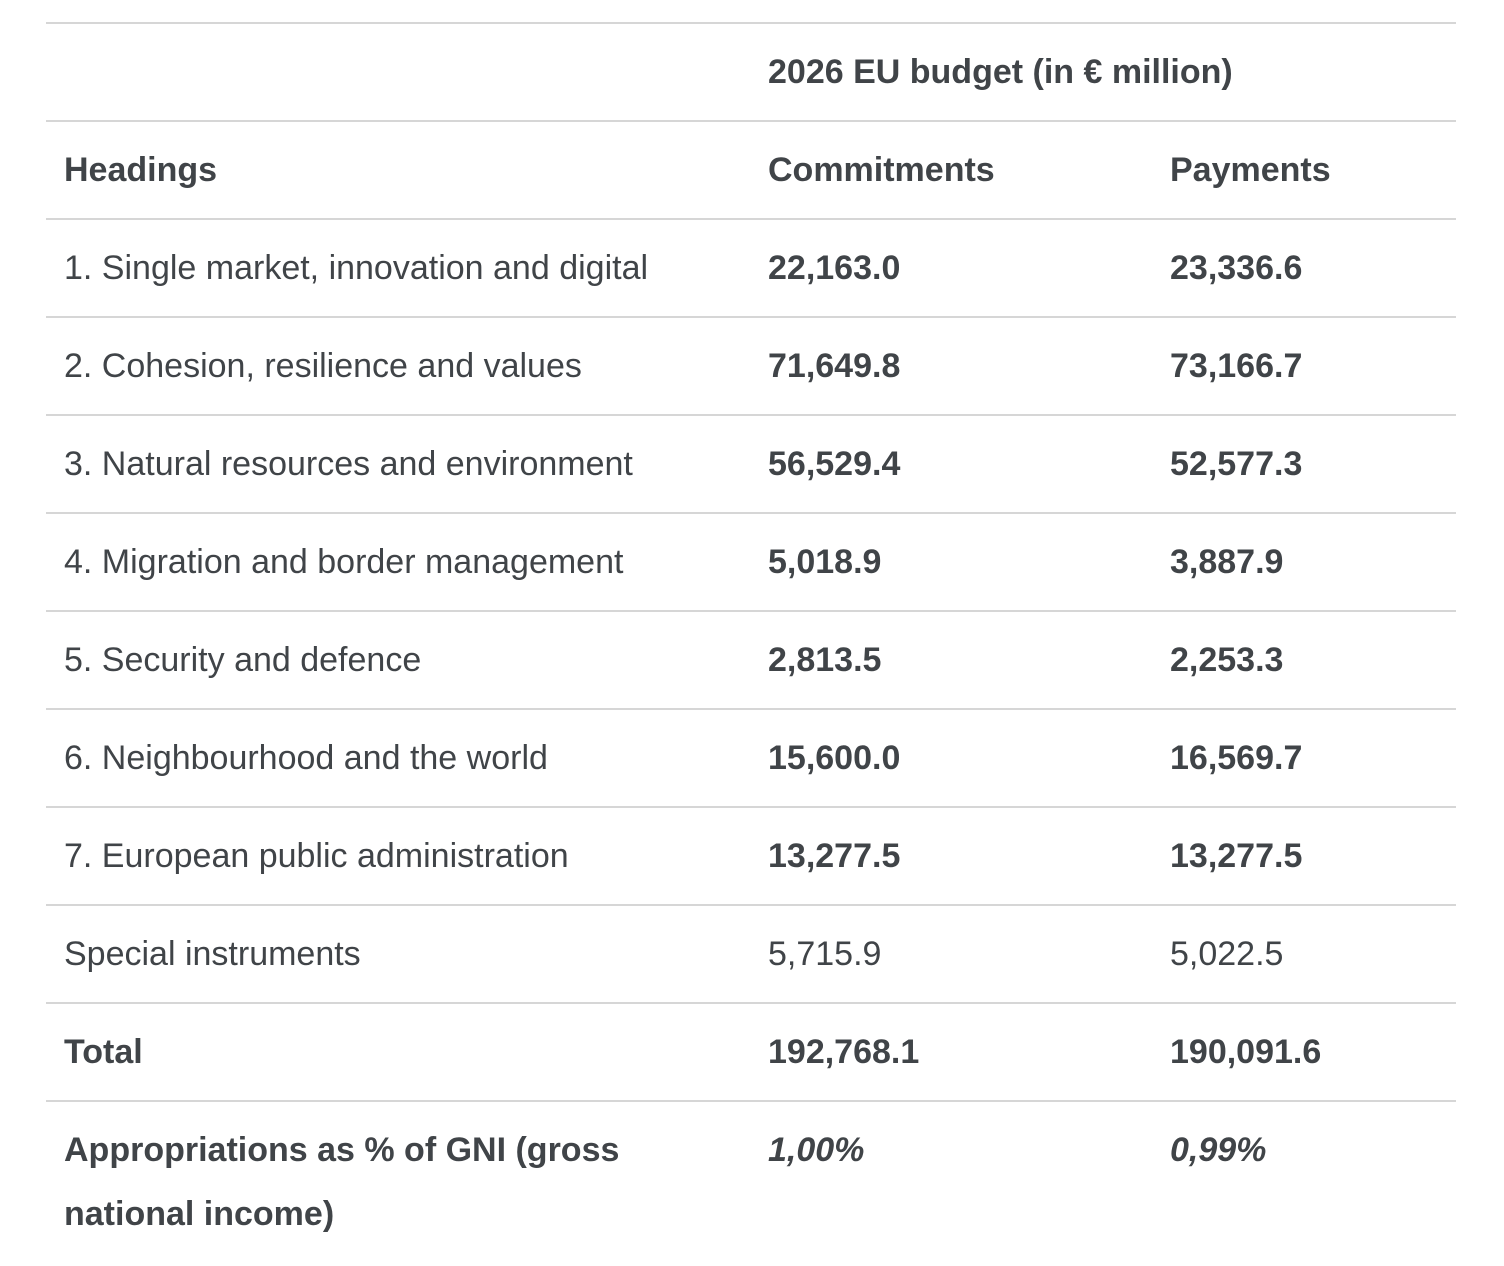  Describe the element at coordinates (407, 32) in the screenshot. I see `empty-header-cell` at that location.